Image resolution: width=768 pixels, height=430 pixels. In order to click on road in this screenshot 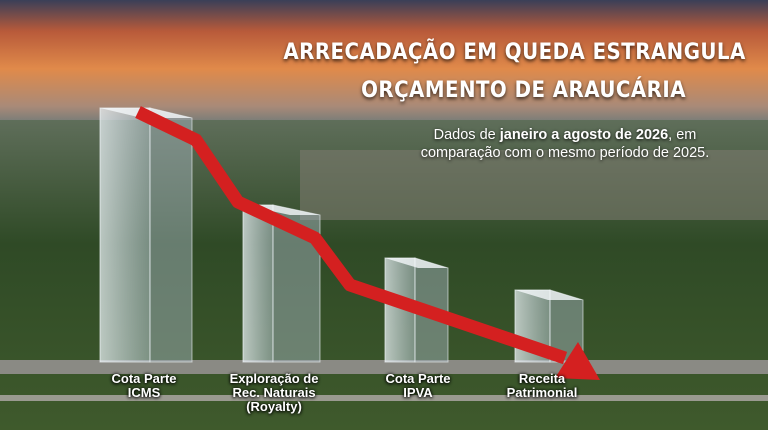, I will do `click(384, 398)`.